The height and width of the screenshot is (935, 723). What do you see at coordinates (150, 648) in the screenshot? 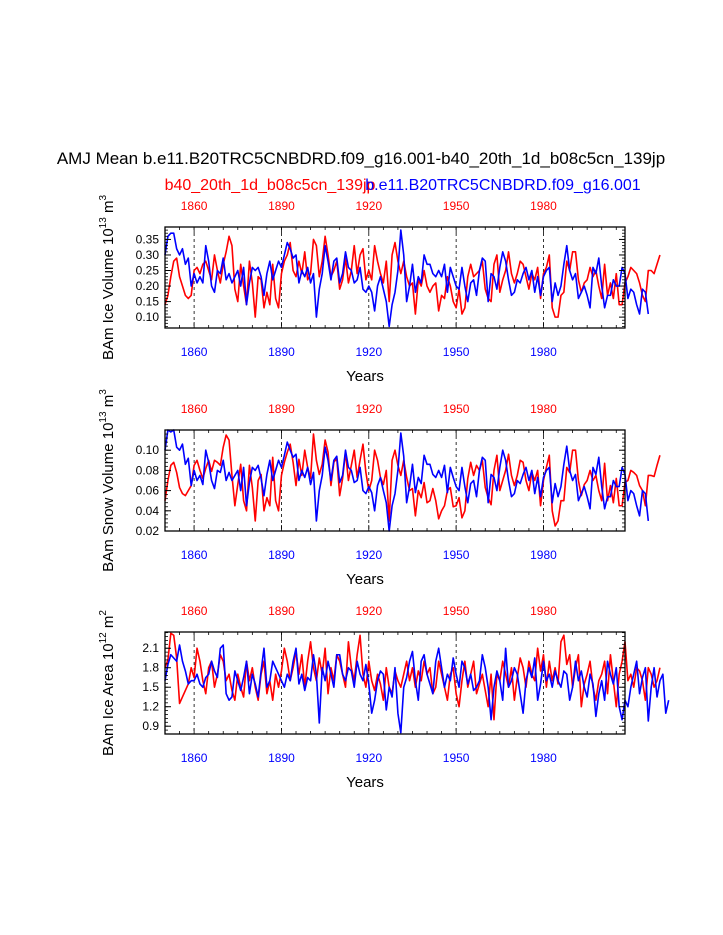
I see `y-tick-label: 2.1` at bounding box center [150, 648].